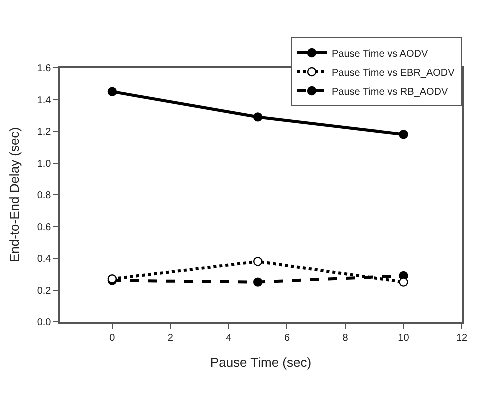 The width and height of the screenshot is (482, 412). I want to click on legend-label: Pause Time vs EBR_AODV, so click(394, 73).